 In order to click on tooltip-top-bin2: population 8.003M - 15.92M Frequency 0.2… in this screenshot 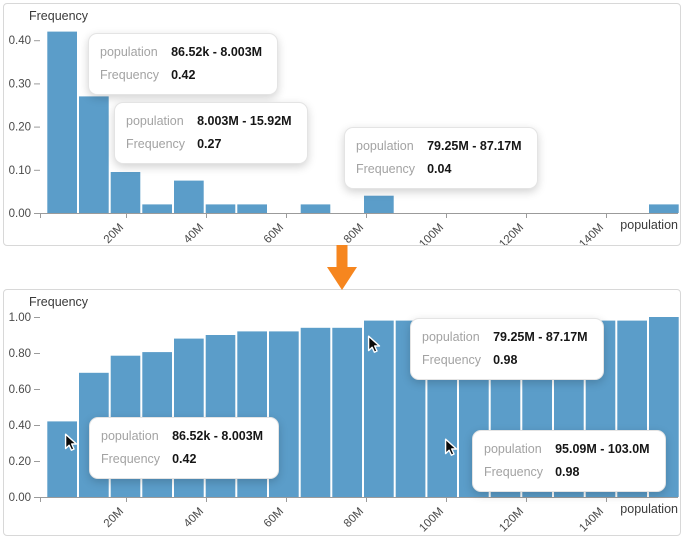, I will do `click(211, 133)`.